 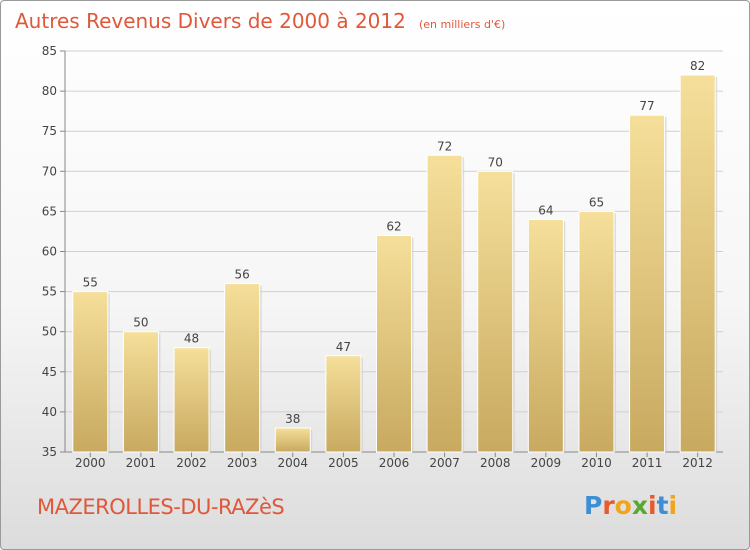 What do you see at coordinates (623, 505) in the screenshot?
I see `logo-letter: o` at bounding box center [623, 505].